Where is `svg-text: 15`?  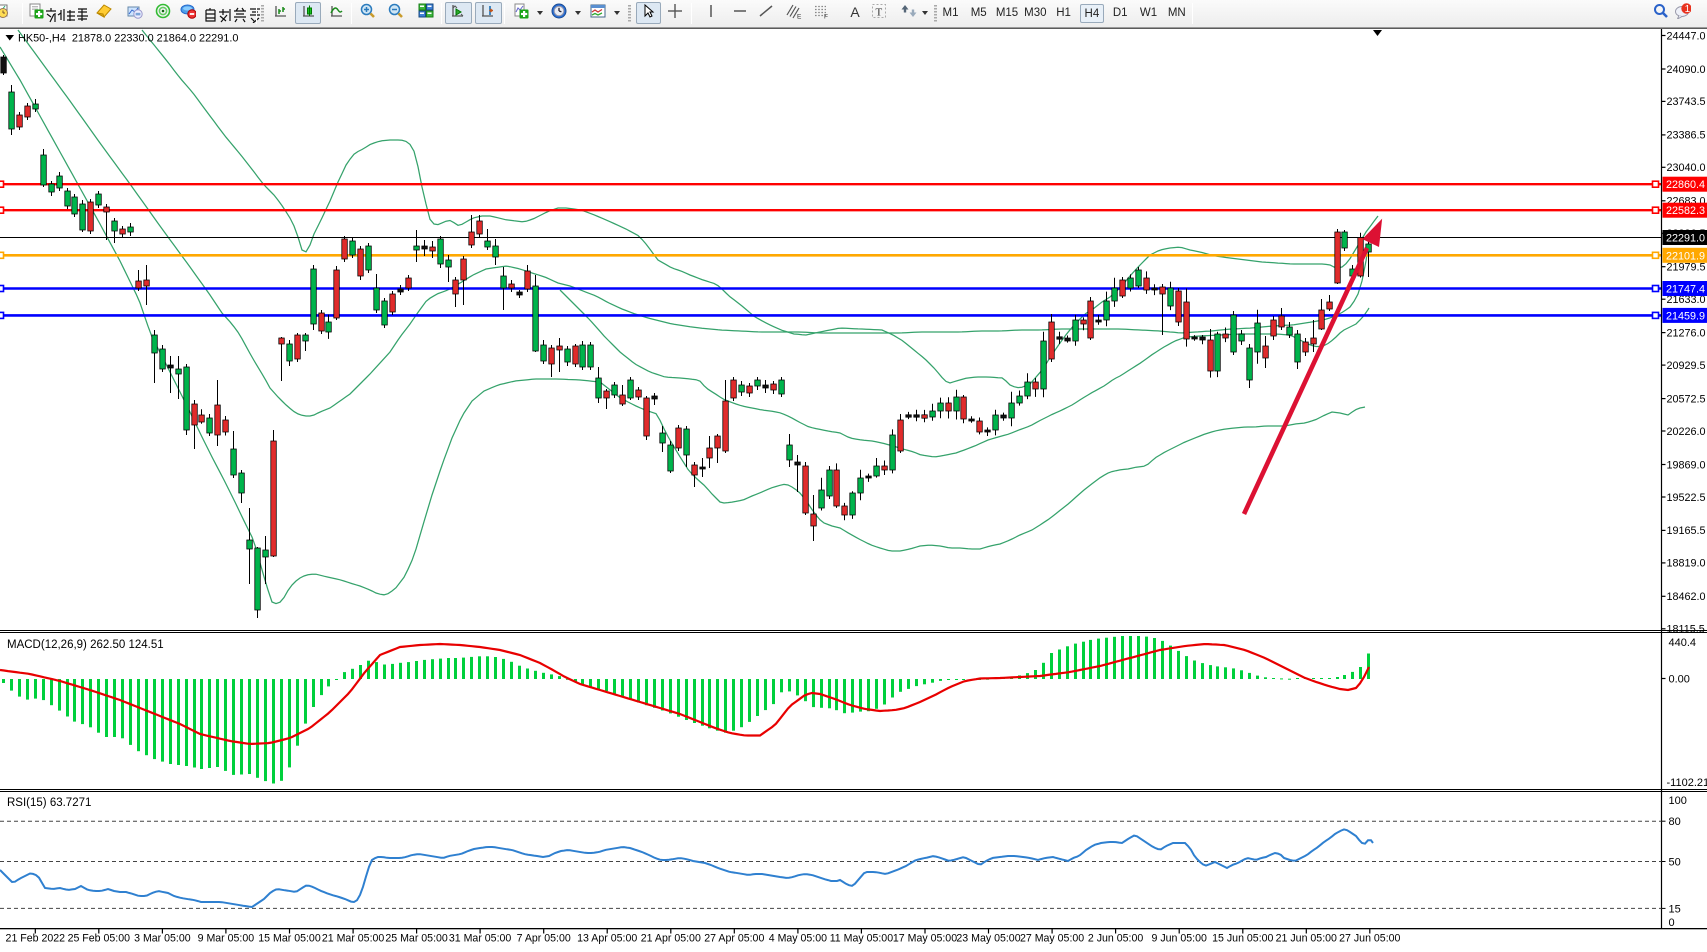
svg-text: 15 is located at coordinates (1675, 909).